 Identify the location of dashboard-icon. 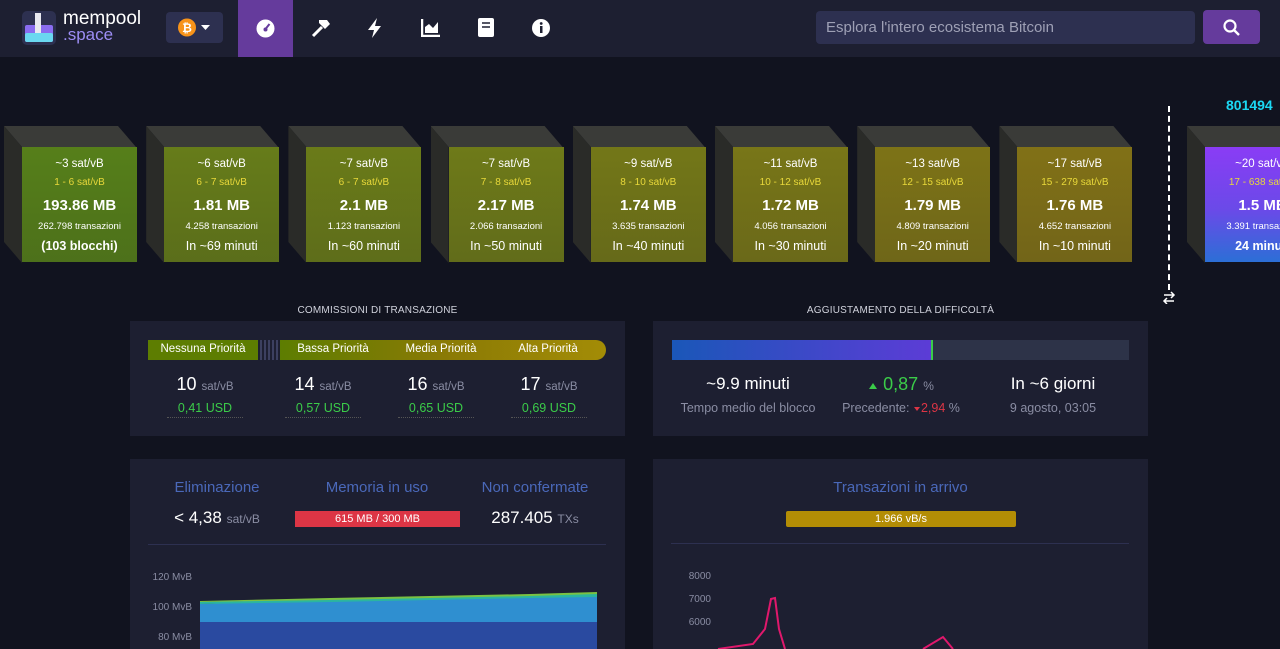
(265, 28).